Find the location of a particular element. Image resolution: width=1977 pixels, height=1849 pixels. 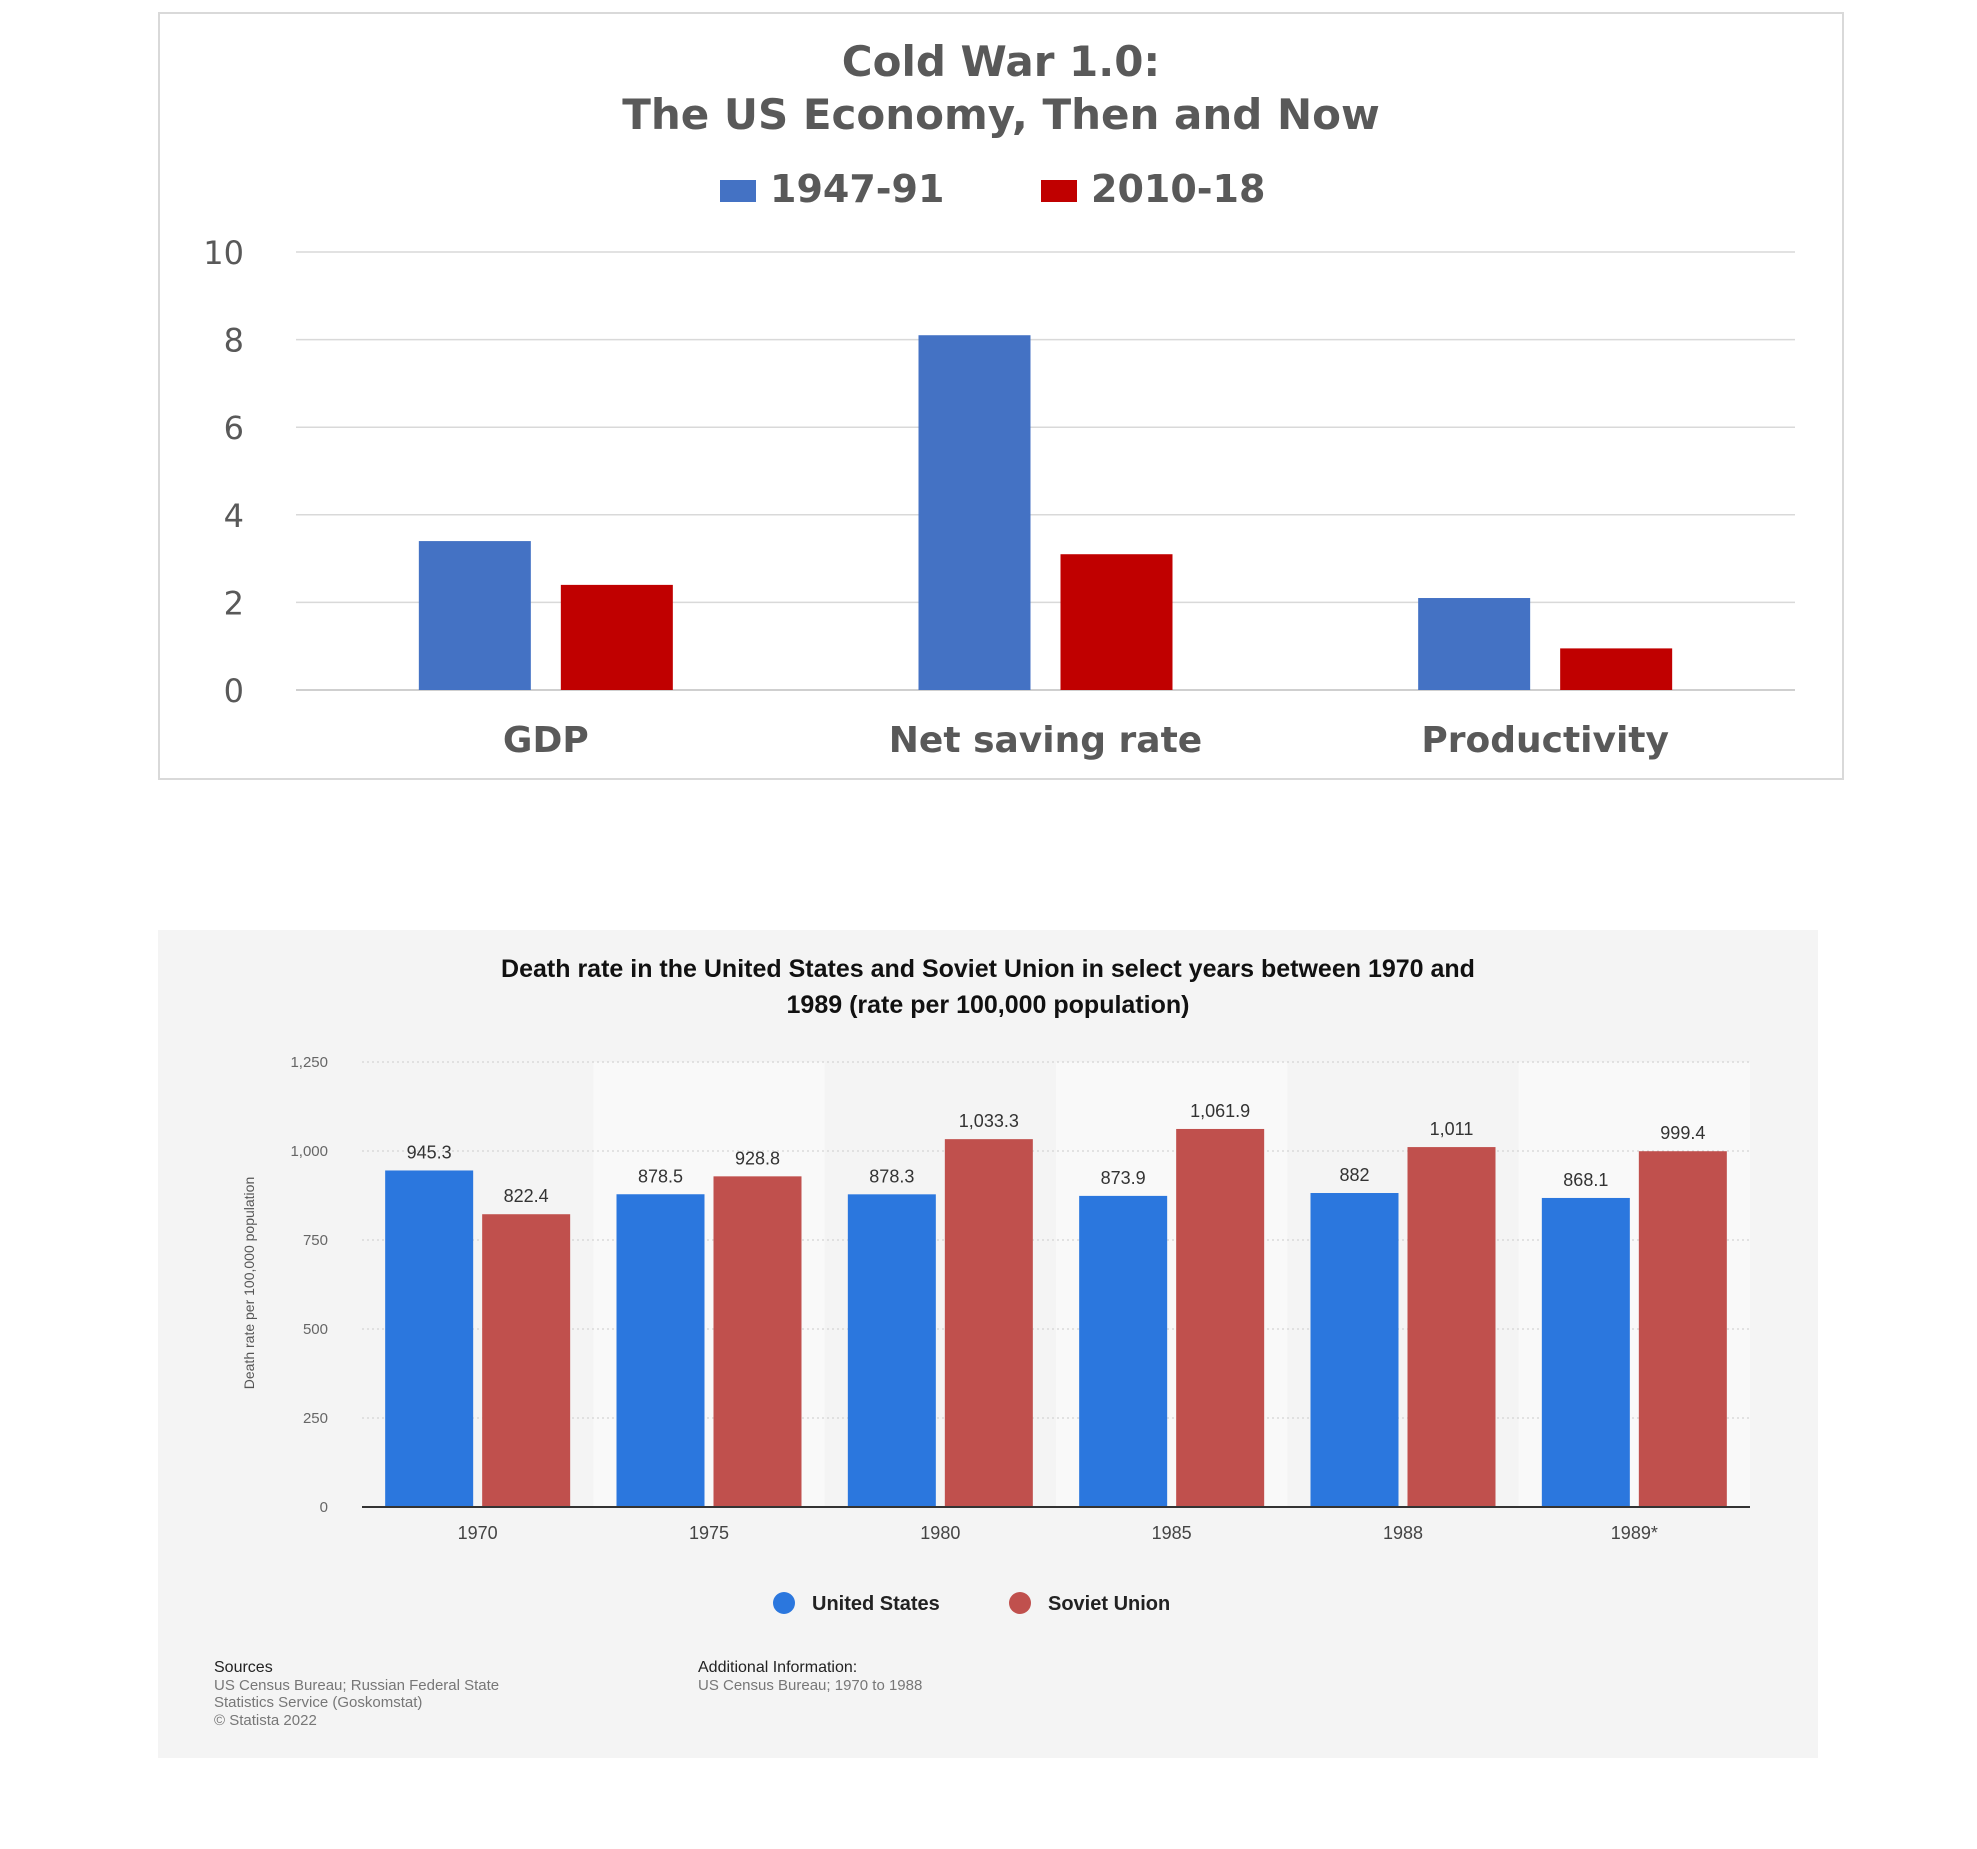

chart2-y-axis-label: Death rate per 100,000 population is located at coordinates (249, 1283).